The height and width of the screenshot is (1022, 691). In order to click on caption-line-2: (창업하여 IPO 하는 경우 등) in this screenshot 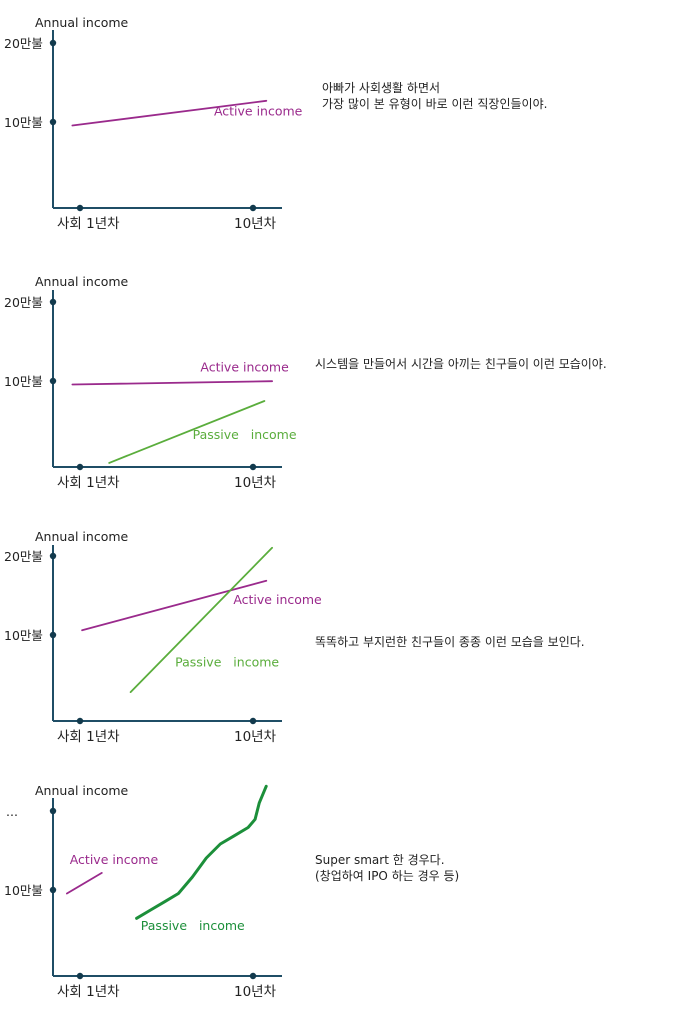, I will do `click(387, 876)`.